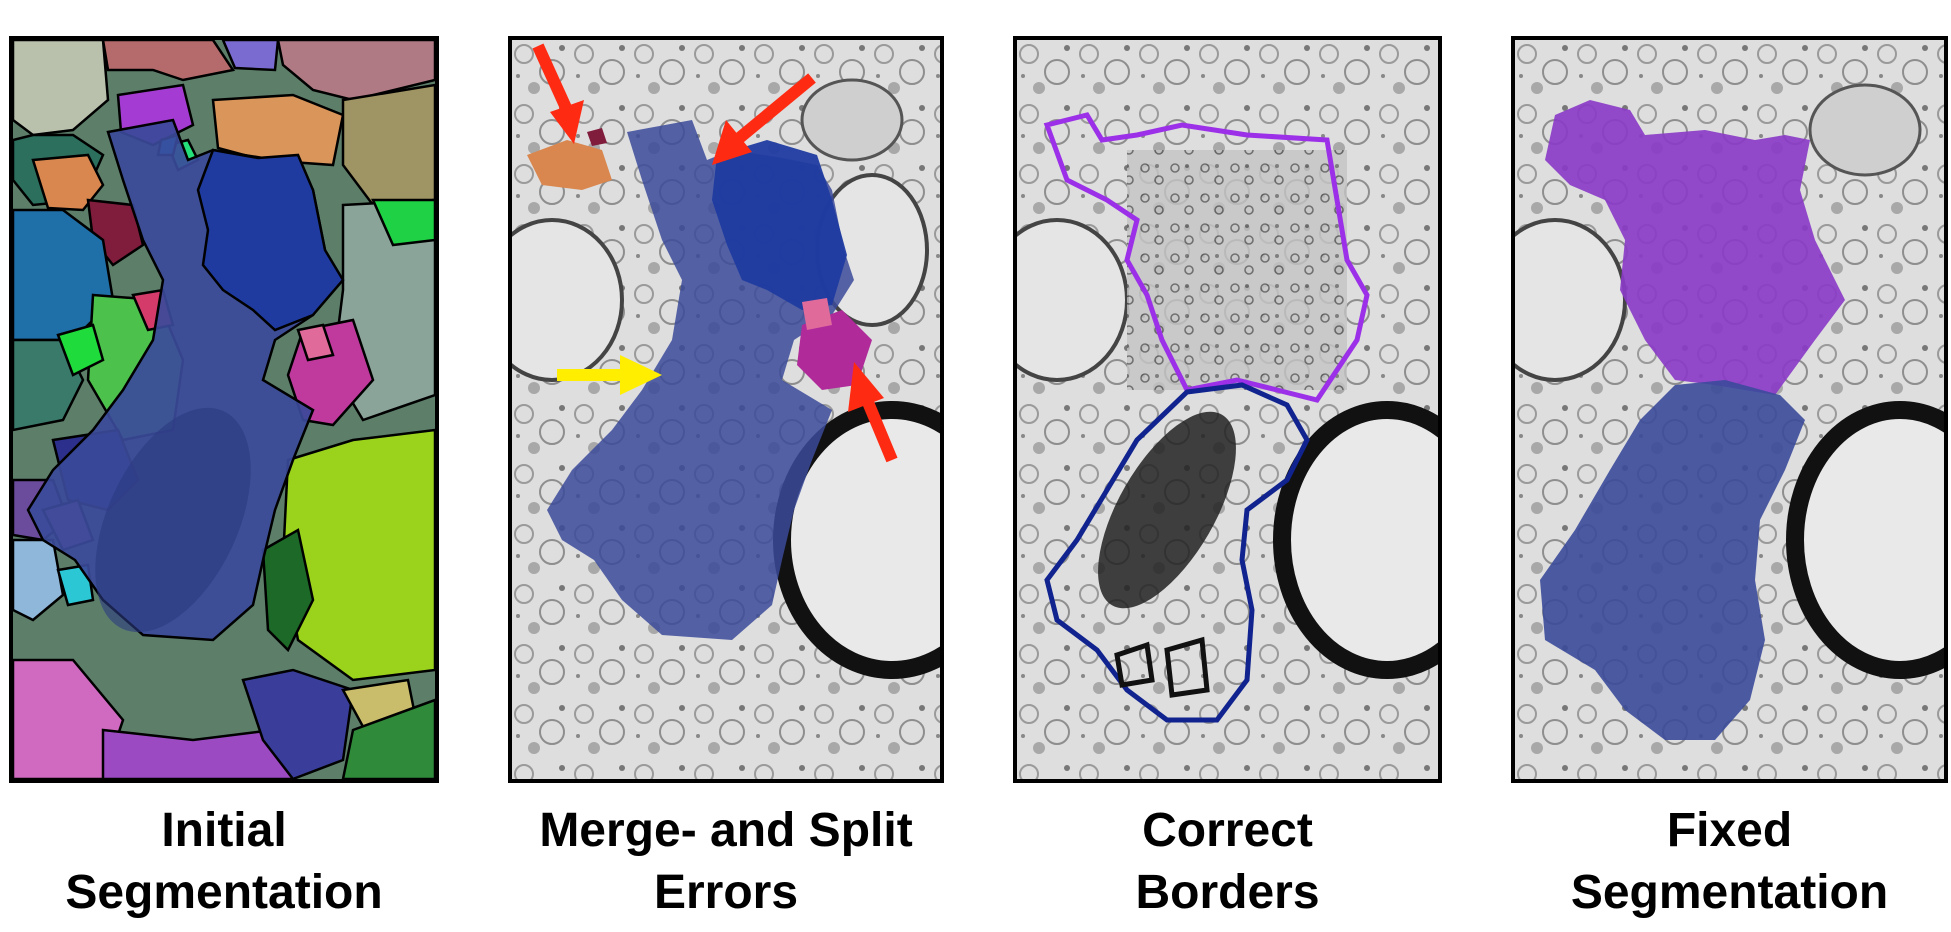  What do you see at coordinates (1729, 862) in the screenshot?
I see `caption-fixed-segmentation: Fixed Segmentation` at bounding box center [1729, 862].